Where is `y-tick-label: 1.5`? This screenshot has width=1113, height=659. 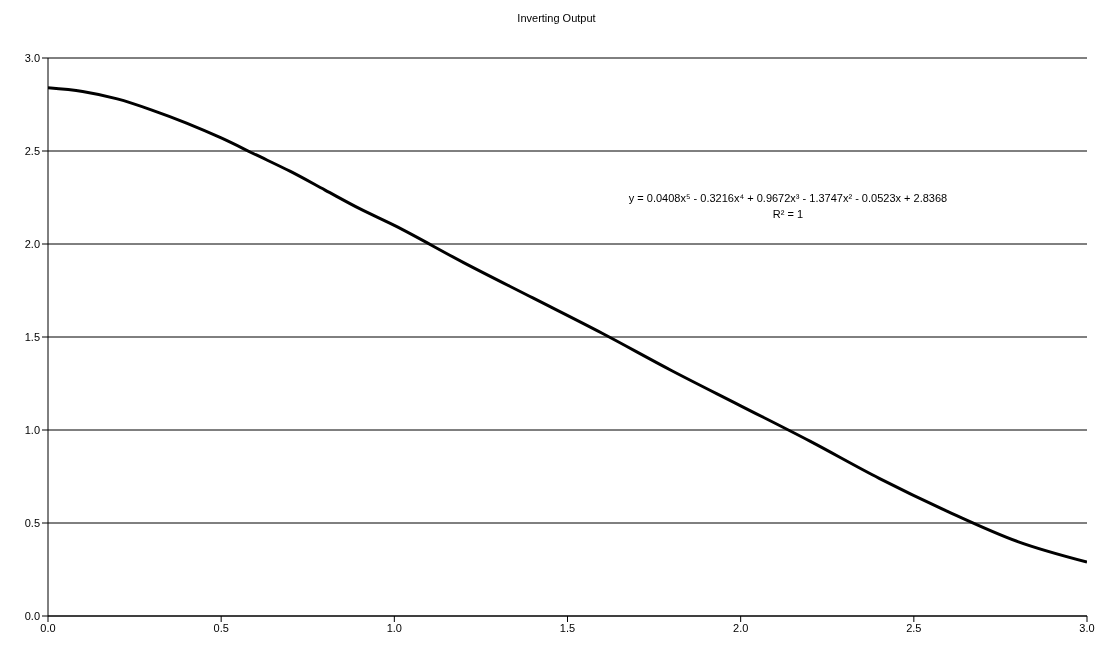 y-tick-label: 1.5 is located at coordinates (32, 336).